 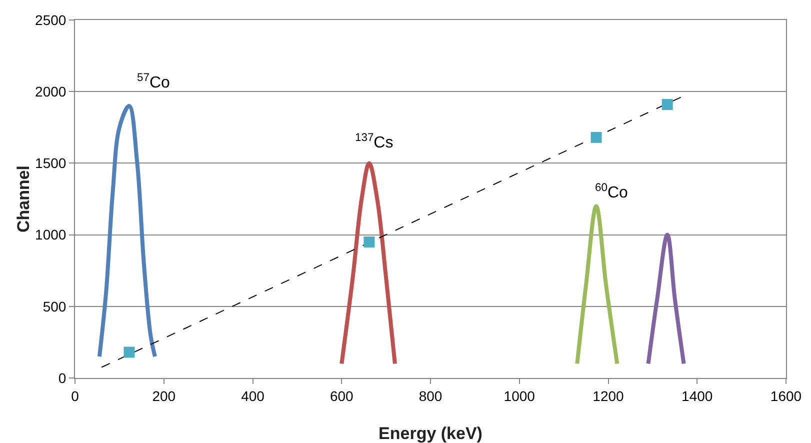 I want to click on y-tick-label: 1500, so click(x=50, y=163).